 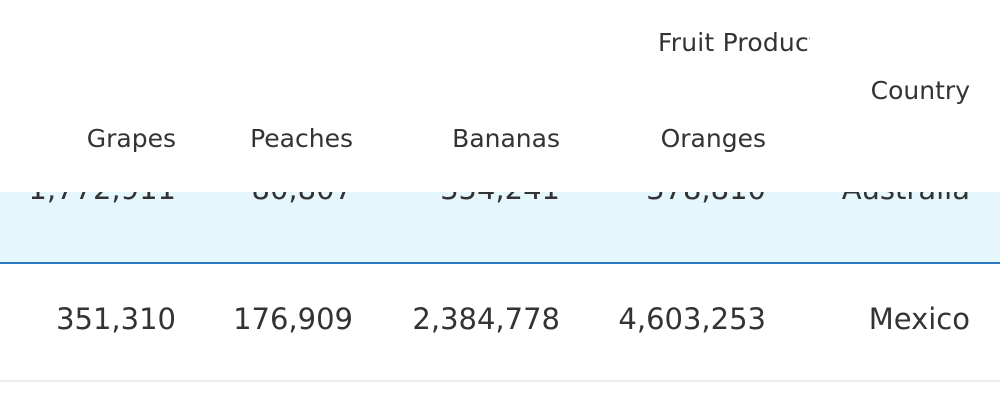 I want to click on column-header-peaches: Peaches, so click(x=301, y=138).